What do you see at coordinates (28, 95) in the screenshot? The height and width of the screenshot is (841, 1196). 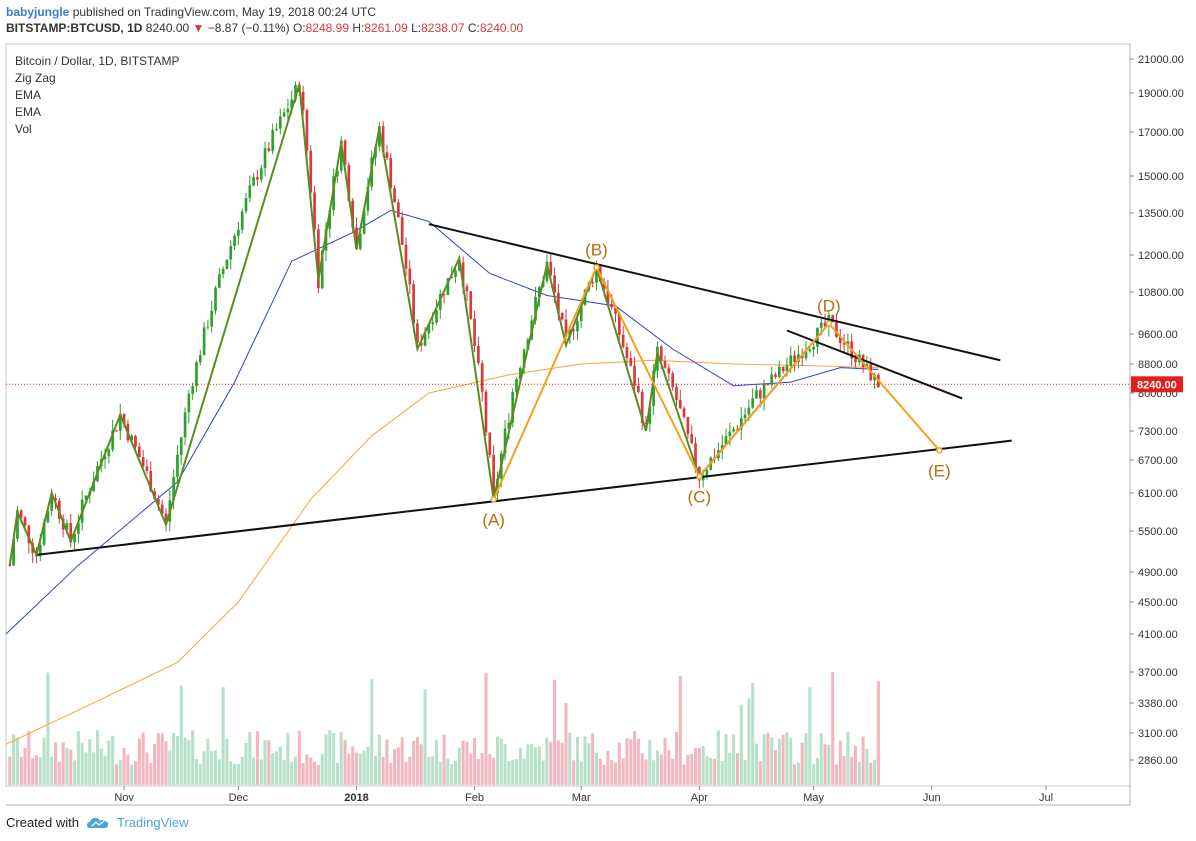 I see `legend-ema-1: EMA` at bounding box center [28, 95].